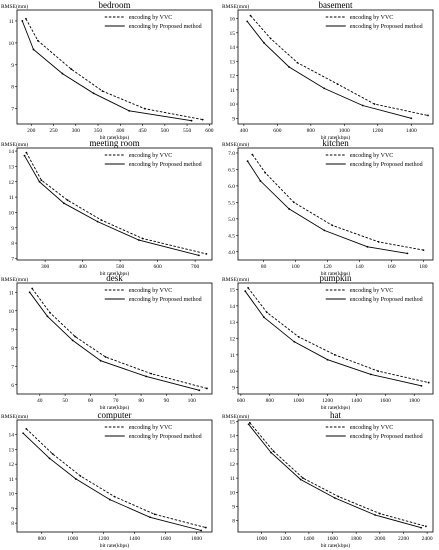 The height and width of the screenshot is (550, 439). I want to click on y-tick-label: 5.5, so click(231, 203).